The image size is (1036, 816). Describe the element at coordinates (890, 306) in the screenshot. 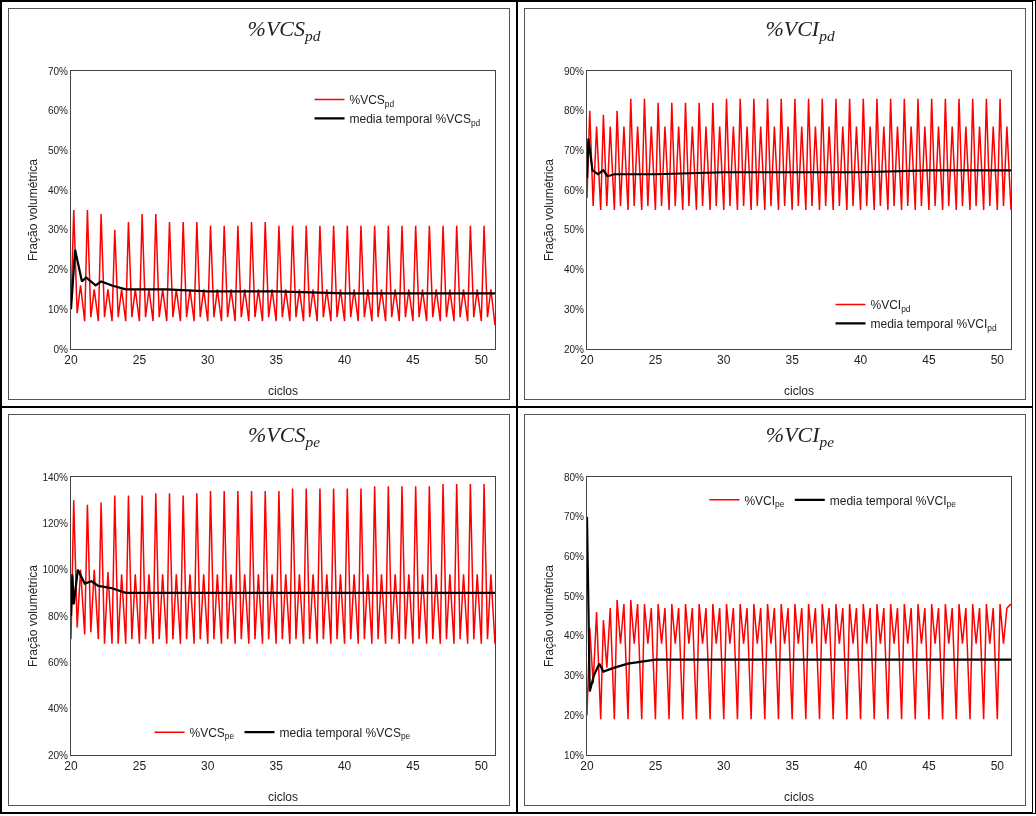

I see `legend-label: %VCI$_{pd}$` at that location.